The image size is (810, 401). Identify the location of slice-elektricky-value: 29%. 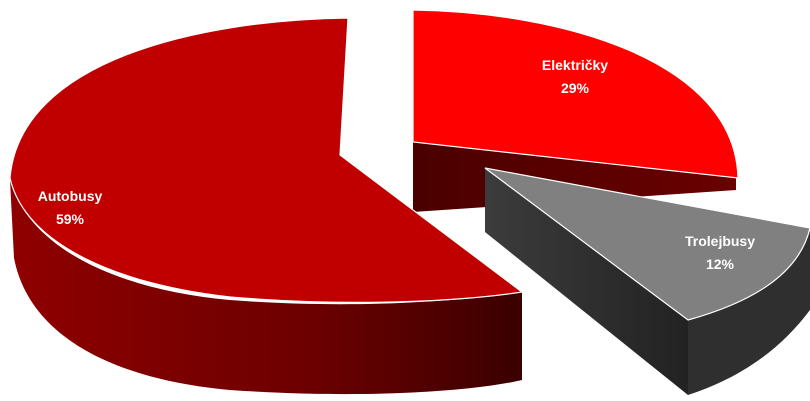
(575, 88).